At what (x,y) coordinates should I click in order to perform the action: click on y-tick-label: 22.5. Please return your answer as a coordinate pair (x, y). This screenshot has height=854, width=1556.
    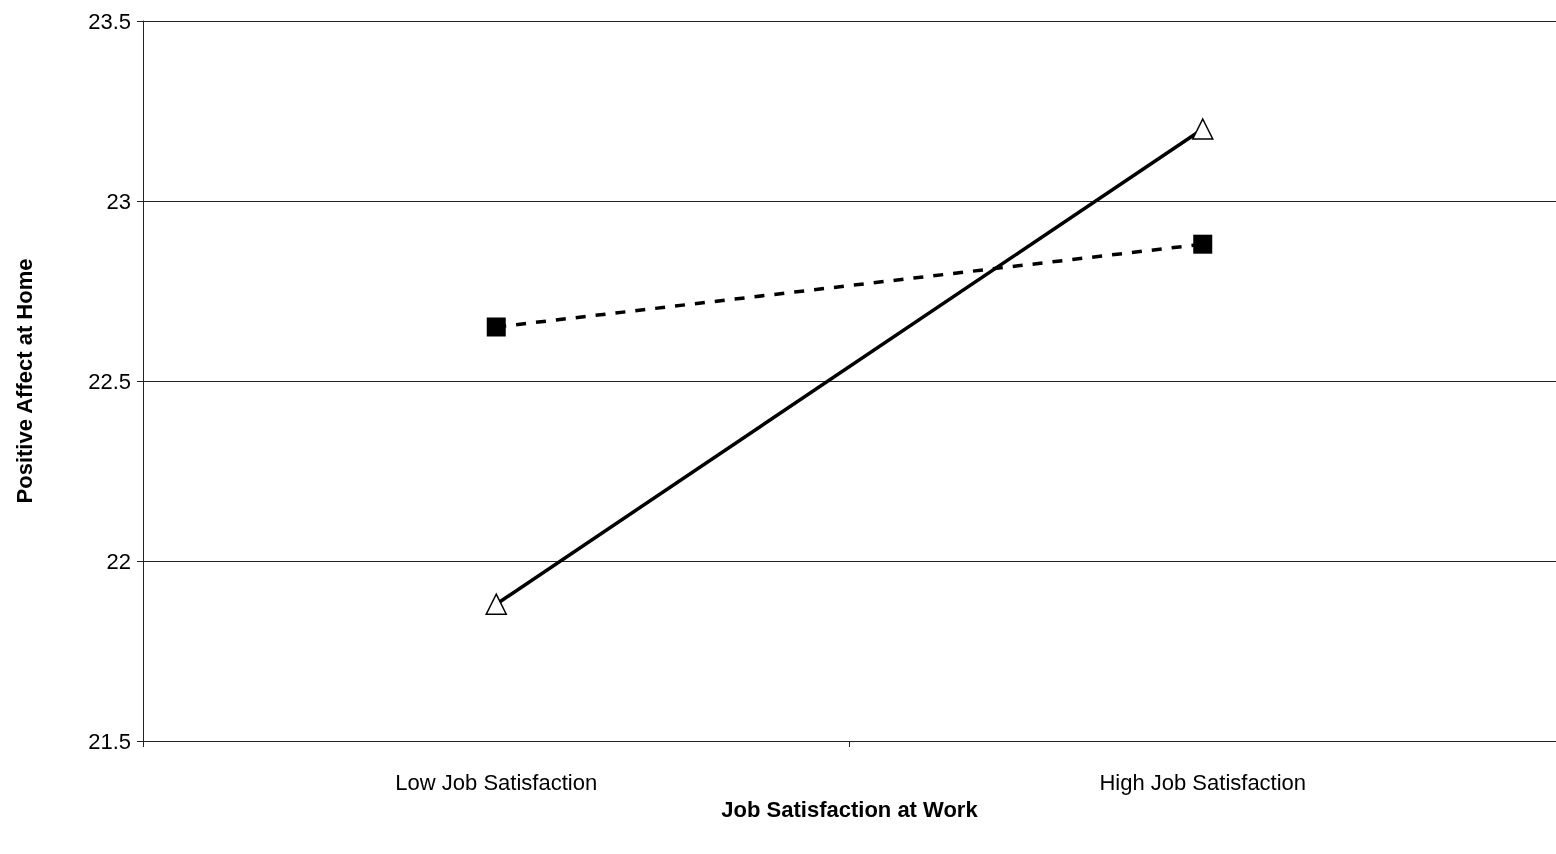
    Looking at the image, I should click on (109, 381).